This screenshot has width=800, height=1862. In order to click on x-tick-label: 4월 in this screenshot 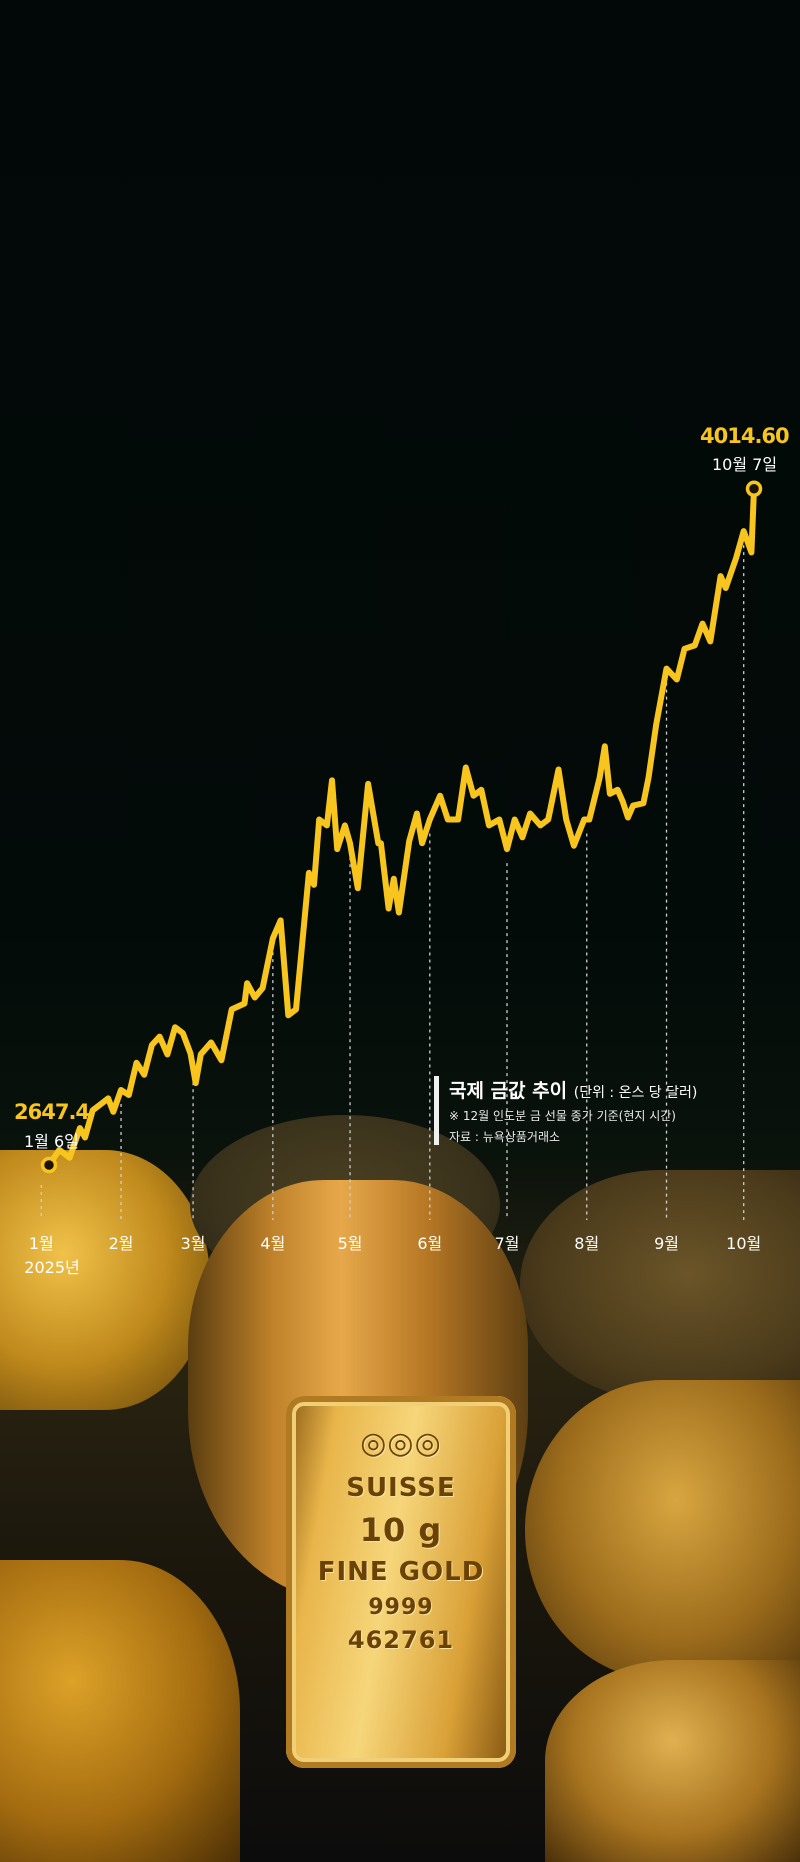, I will do `click(273, 1243)`.